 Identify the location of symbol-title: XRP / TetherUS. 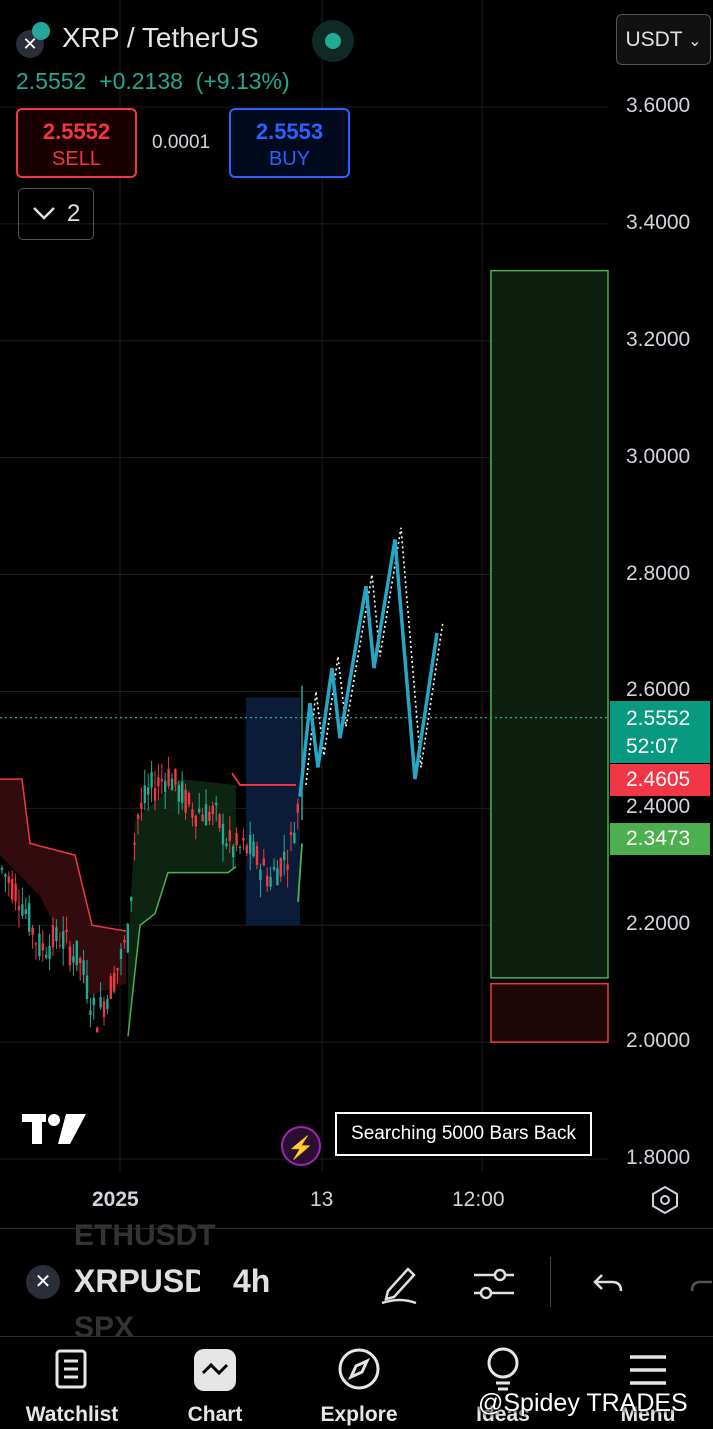
(160, 37).